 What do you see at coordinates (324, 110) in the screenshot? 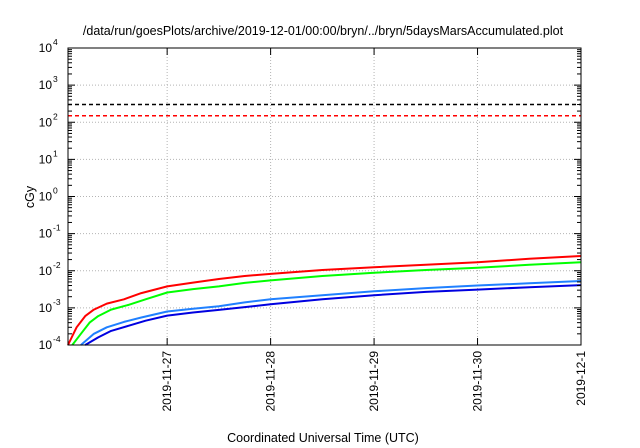
I see `reference-lines` at bounding box center [324, 110].